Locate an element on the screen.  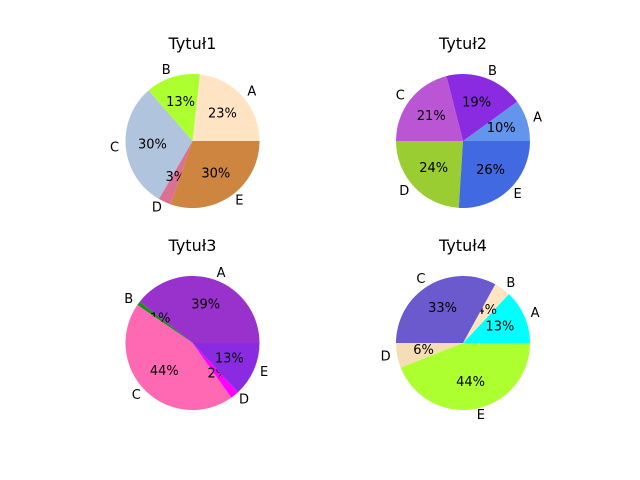
percent-label: 19% is located at coordinates (476, 103).